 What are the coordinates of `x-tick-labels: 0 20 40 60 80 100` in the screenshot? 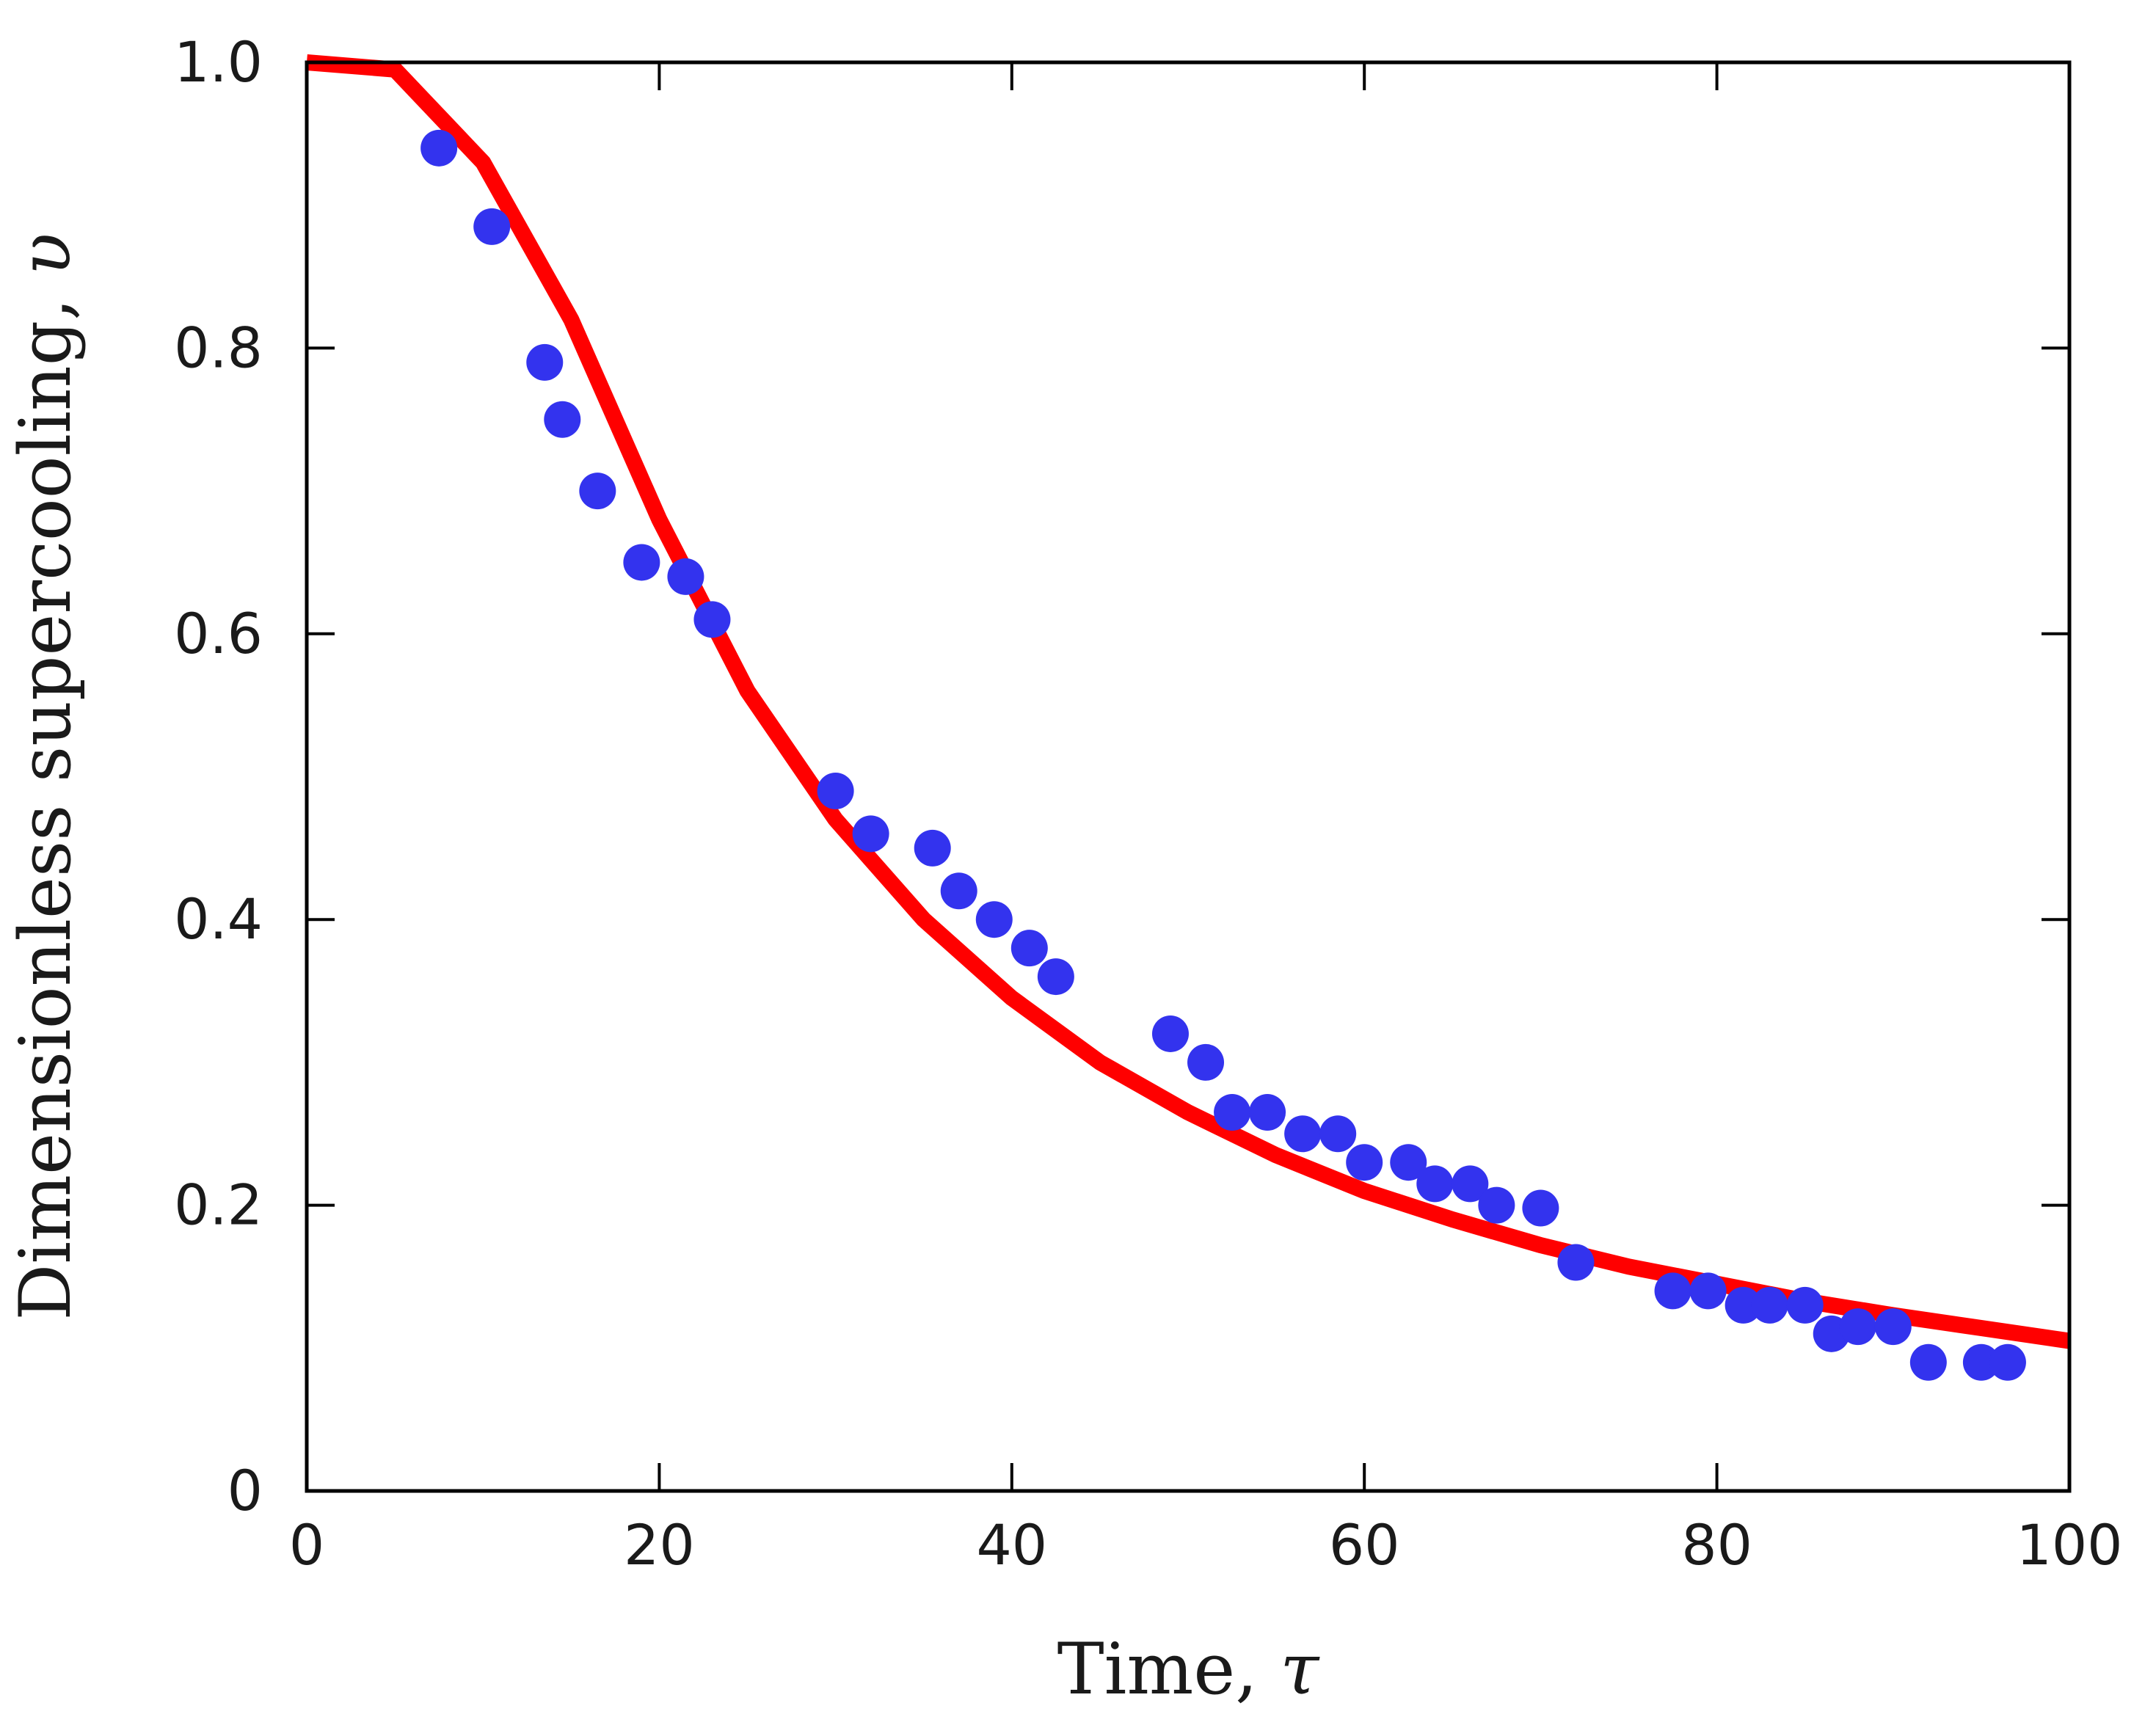 It's located at (1206, 1545).